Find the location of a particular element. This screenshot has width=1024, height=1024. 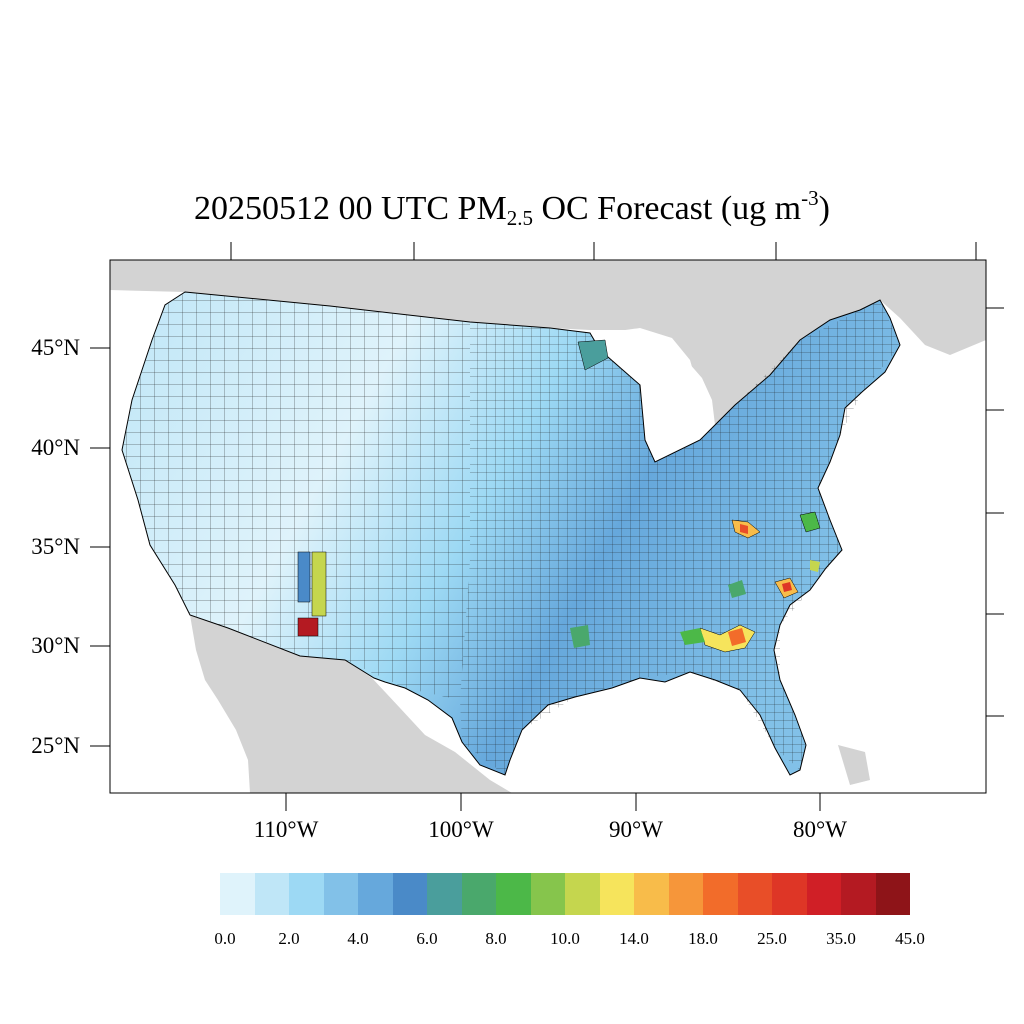

lat-label-25: 25°N is located at coordinates (55, 745).